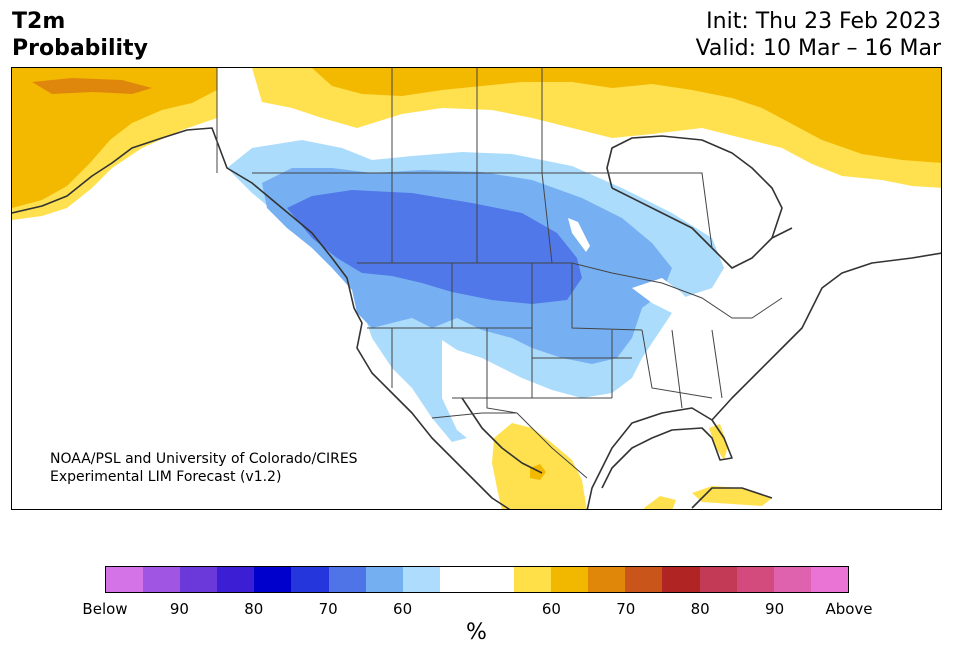  What do you see at coordinates (477, 610) in the screenshot?
I see `colorbar-ticks: Below 90 80 70 60 60 70 80 90 Above` at bounding box center [477, 610].